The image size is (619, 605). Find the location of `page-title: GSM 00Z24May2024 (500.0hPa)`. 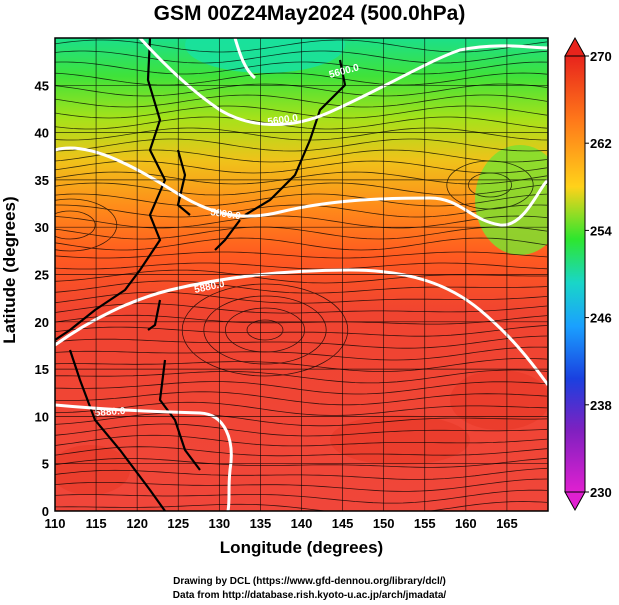

page-title: GSM 00Z24May2024 (500.0hPa) is located at coordinates (309, 13).